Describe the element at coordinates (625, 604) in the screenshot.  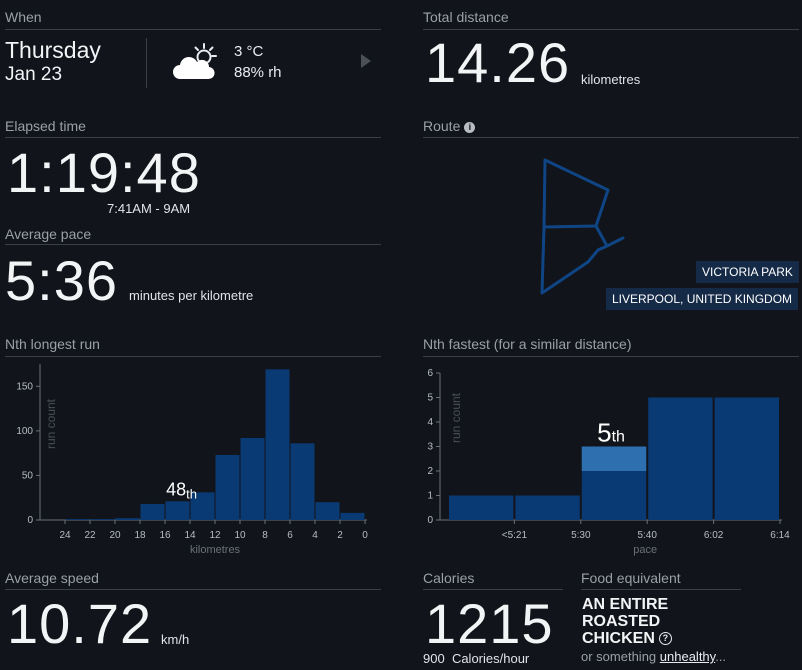
I see `food-line-1: AN ENTIRE` at that location.